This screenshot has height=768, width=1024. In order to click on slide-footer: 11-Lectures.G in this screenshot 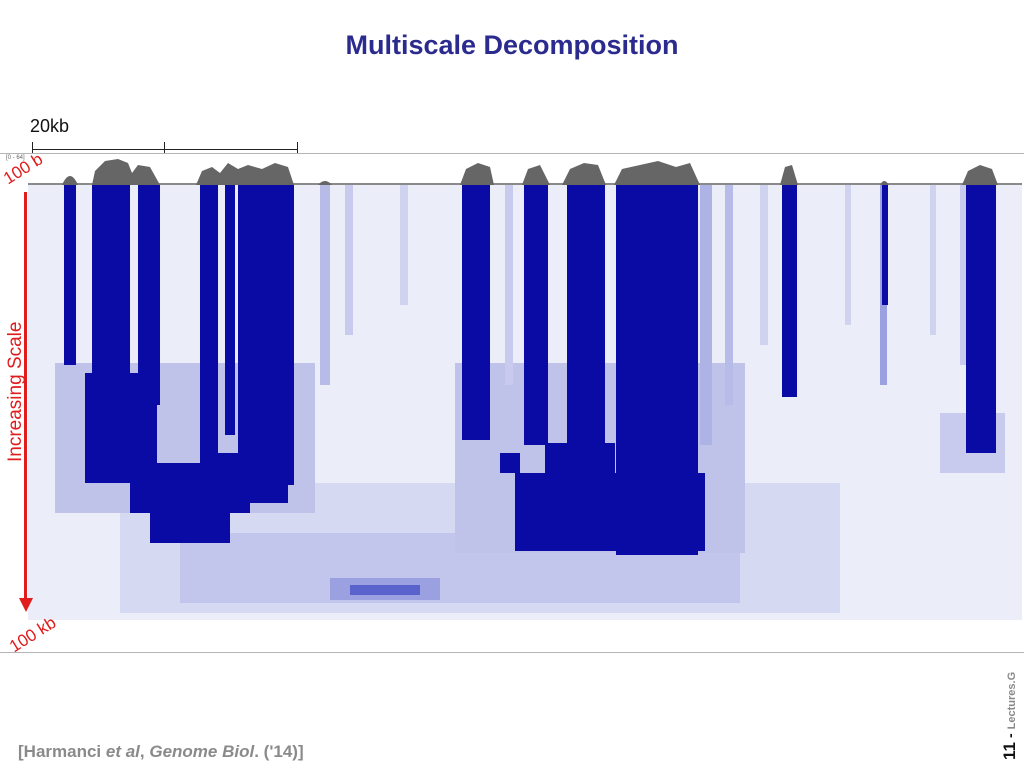, I will do `click(1009, 715)`.